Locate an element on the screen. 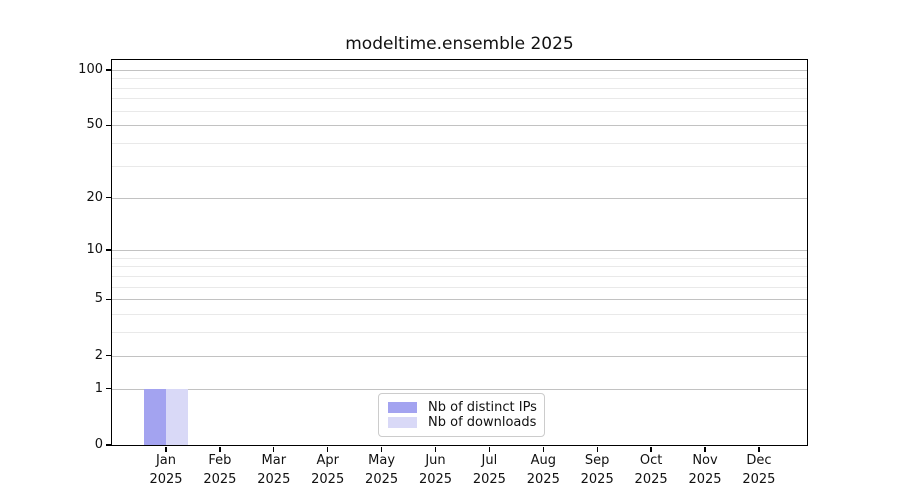 Image resolution: width=900 pixels, height=500 pixels. x-tick-month: Aug is located at coordinates (543, 460).